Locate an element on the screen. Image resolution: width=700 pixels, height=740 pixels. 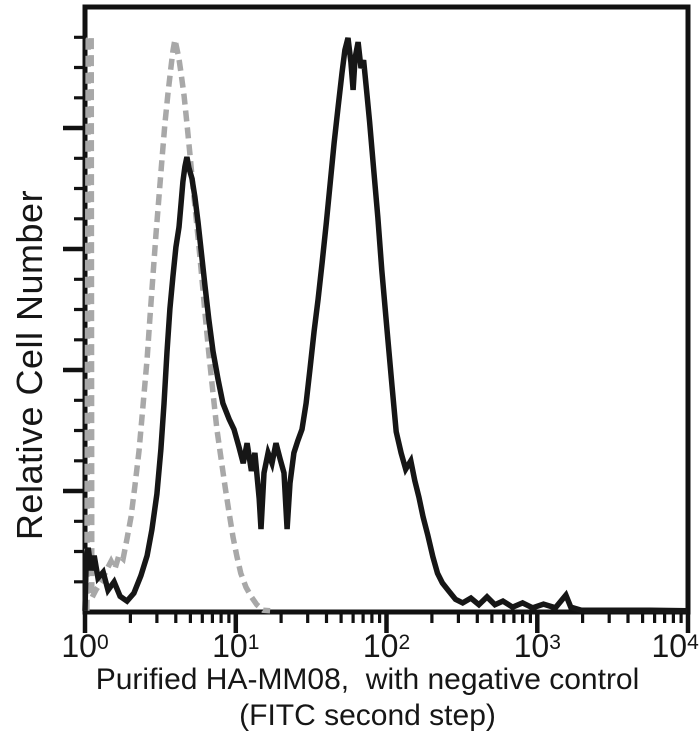
x-tick-label-1e0: 100 is located at coordinates (85, 646).